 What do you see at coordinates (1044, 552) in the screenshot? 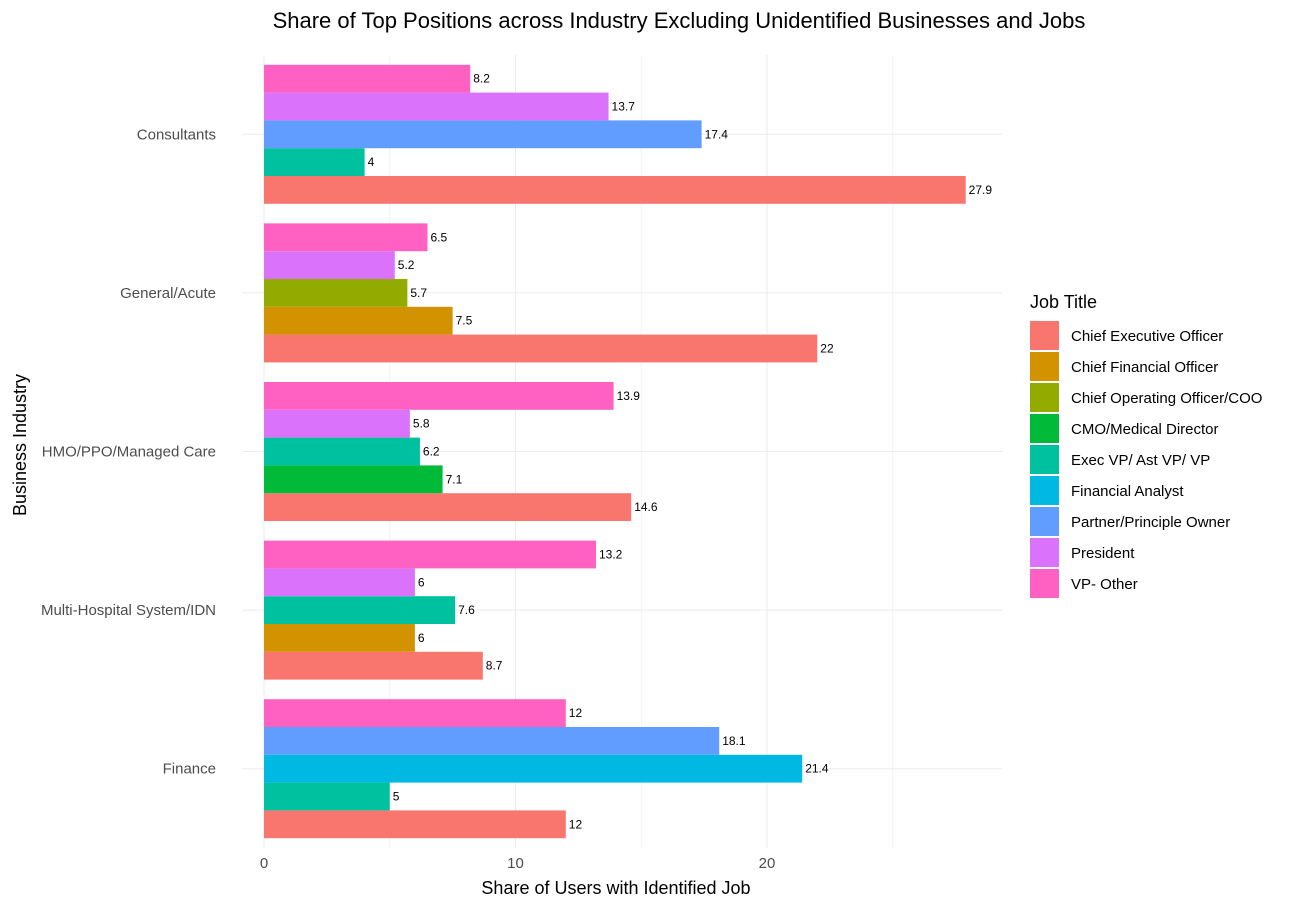
I see `legend-swatch-president` at bounding box center [1044, 552].